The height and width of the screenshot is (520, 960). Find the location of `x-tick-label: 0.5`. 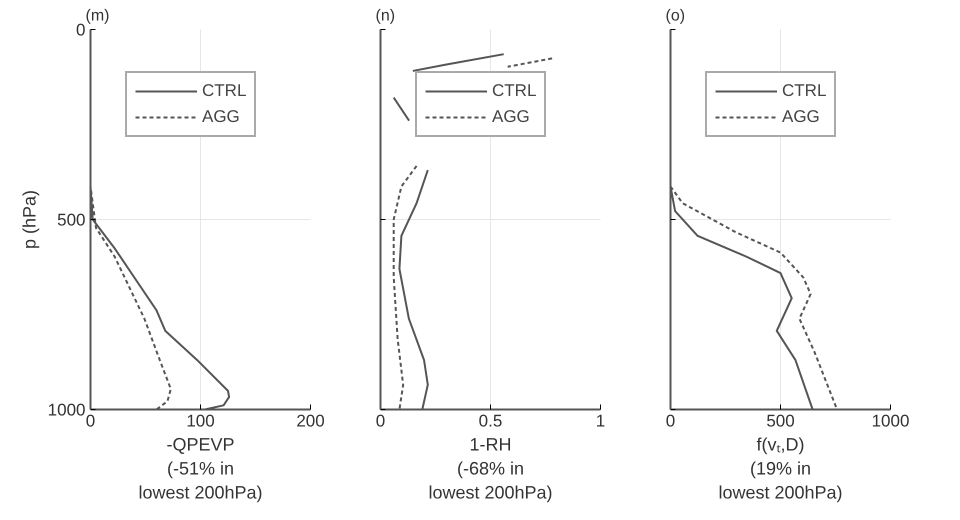

x-tick-label: 0.5 is located at coordinates (490, 421).